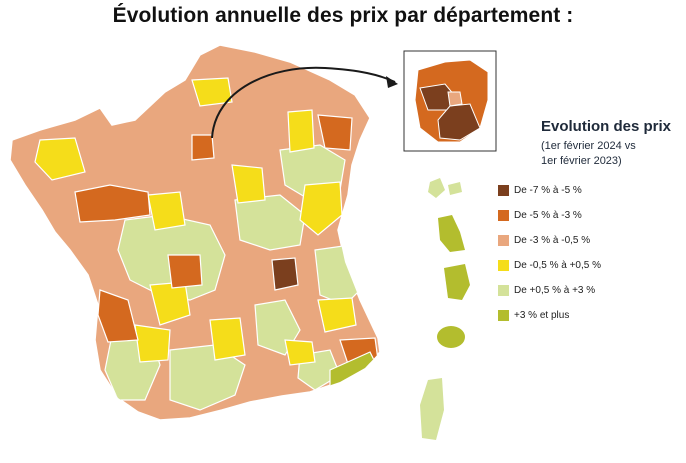 This screenshot has width=686, height=463. What do you see at coordinates (248, 184) in the screenshot?
I see `dept-zone-yonne` at bounding box center [248, 184].